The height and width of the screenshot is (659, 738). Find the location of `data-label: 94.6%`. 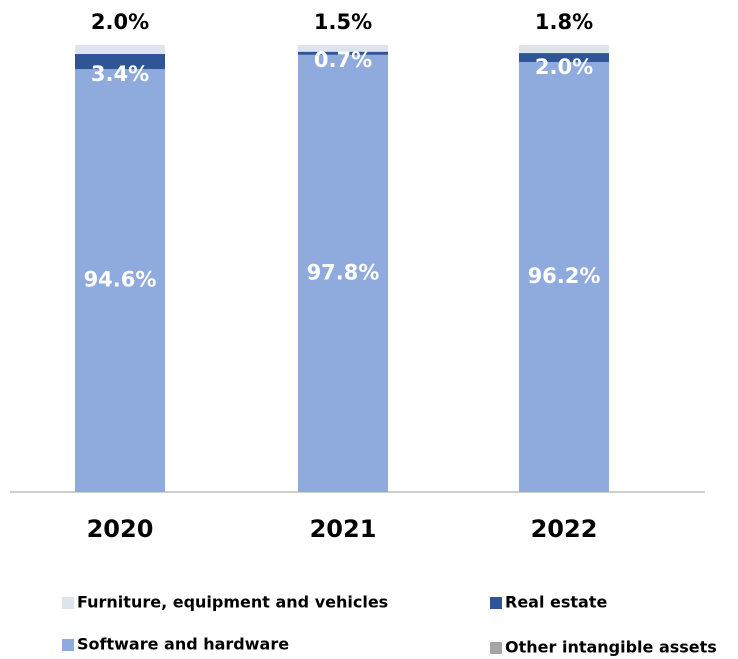

data-label: 94.6% is located at coordinates (120, 280).